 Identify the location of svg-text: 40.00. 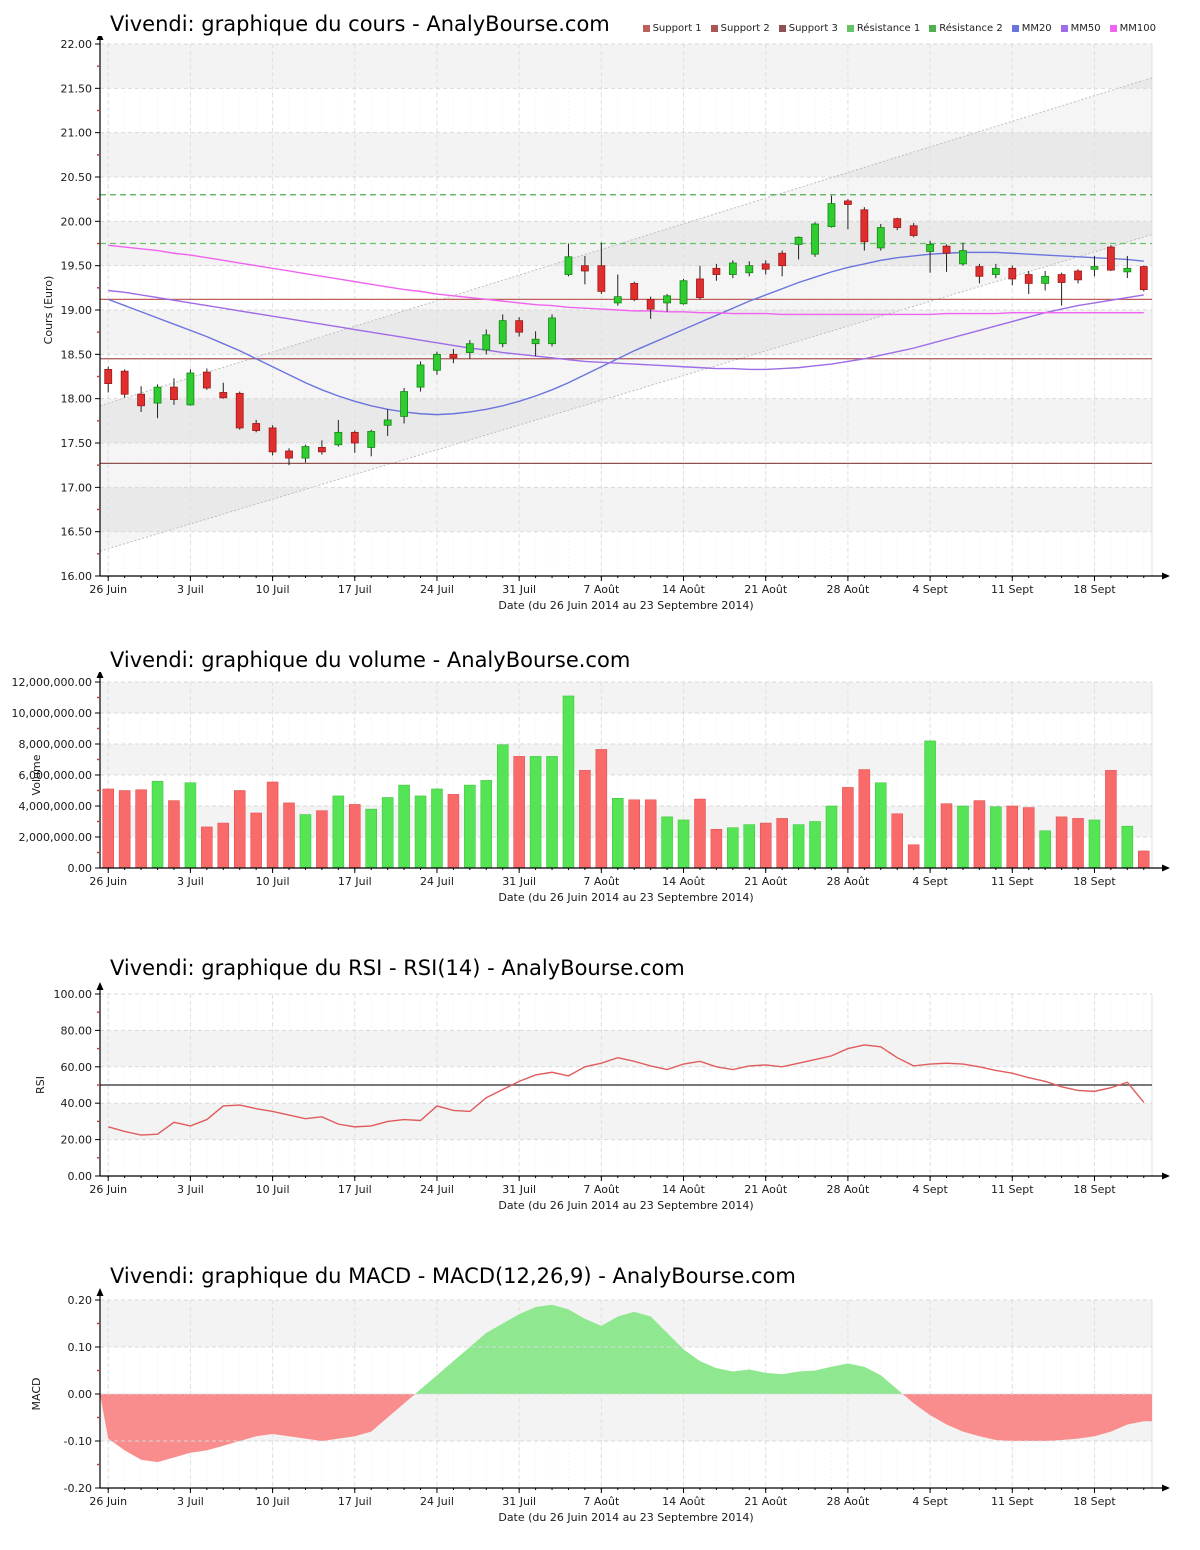
(77, 1103).